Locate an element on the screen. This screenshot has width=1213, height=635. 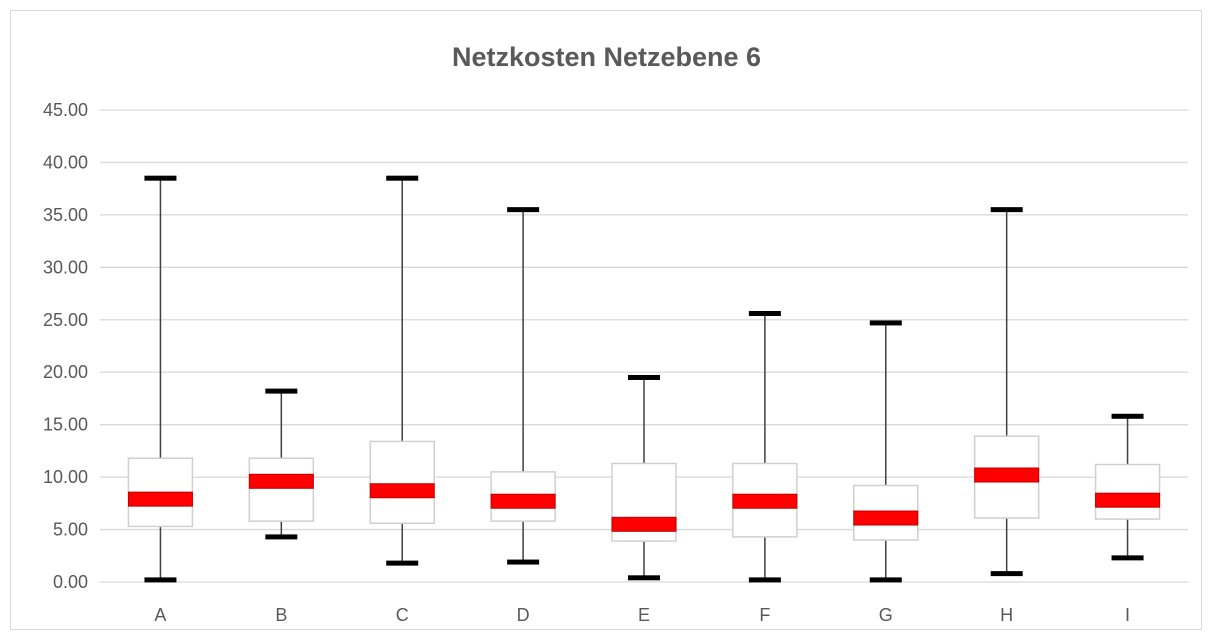
x-axis-ticks: A B C D E F G H I is located at coordinates (642, 615).